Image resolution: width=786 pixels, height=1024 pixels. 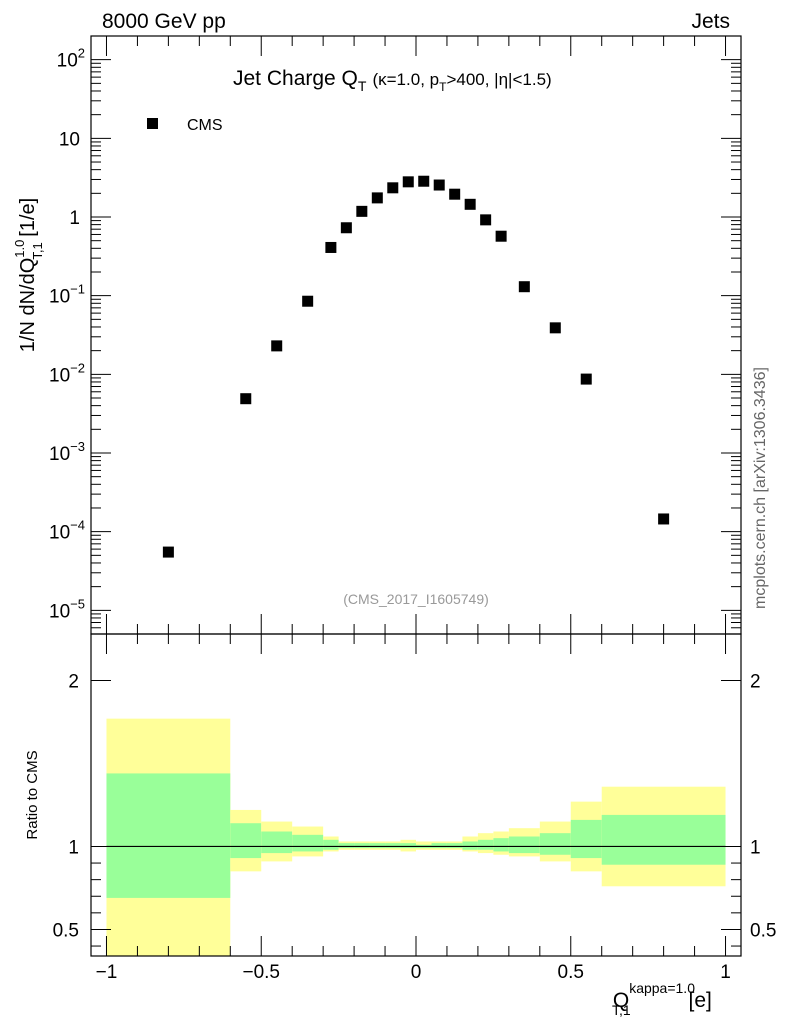 What do you see at coordinates (205, 125) in the screenshot?
I see `legend-label: CMS` at bounding box center [205, 125].